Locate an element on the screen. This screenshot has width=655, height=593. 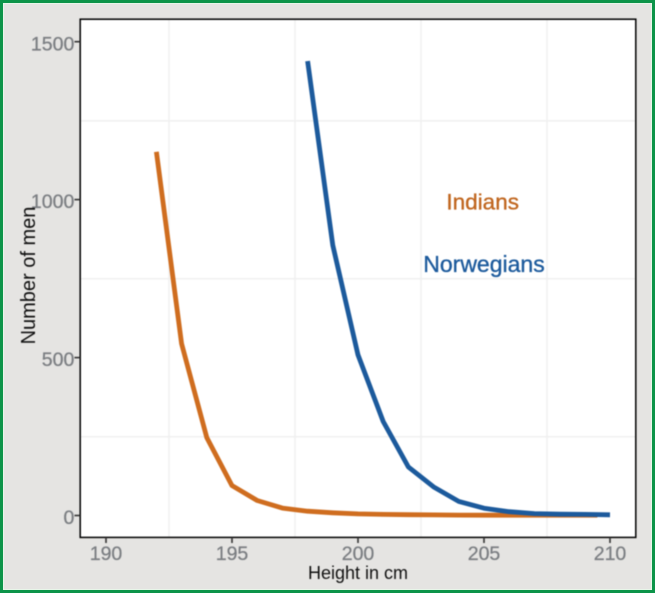
svg-text: 210 is located at coordinates (610, 554).